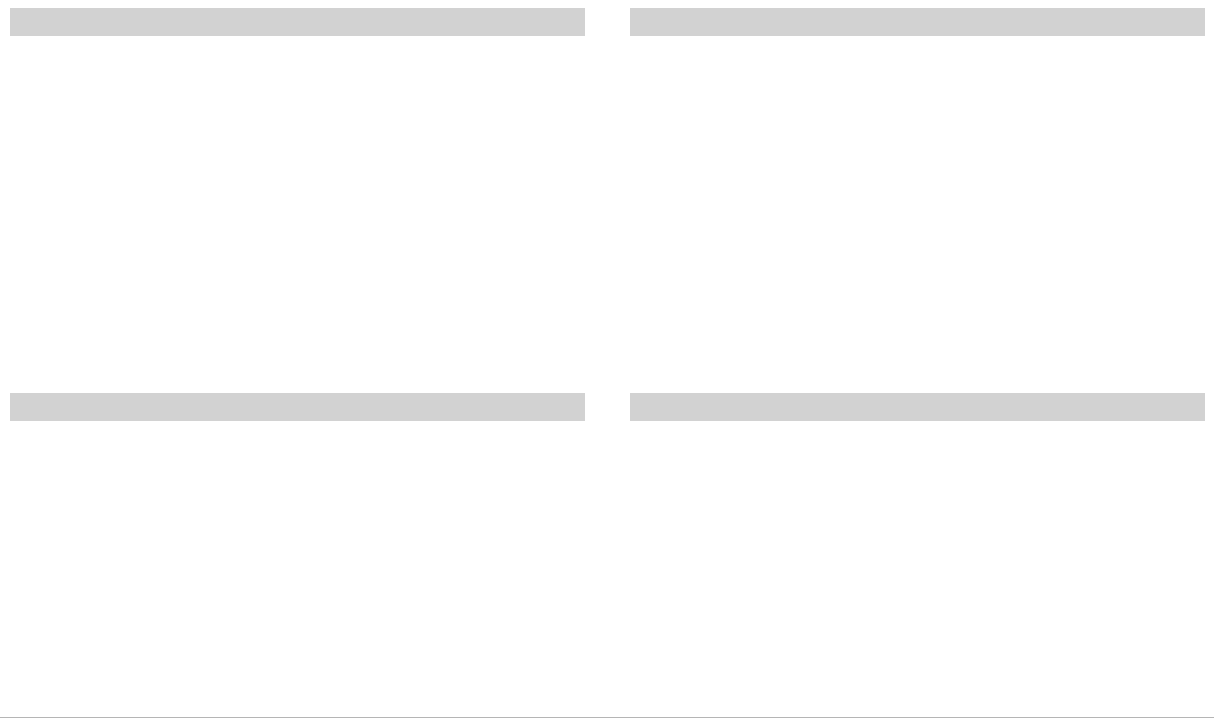 This screenshot has width=1214, height=726. What do you see at coordinates (297, 407) in the screenshot?
I see `section-header-temp-capacity` at bounding box center [297, 407].